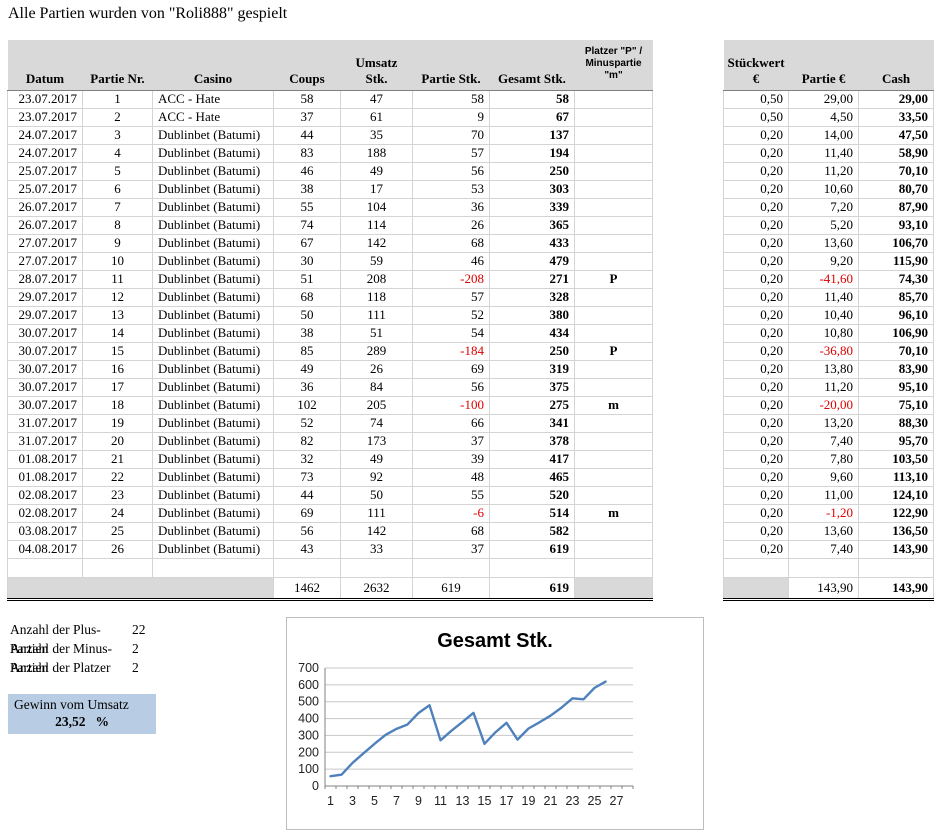 The image size is (939, 834). I want to click on cell-datum: 29.07.2017, so click(45, 297).